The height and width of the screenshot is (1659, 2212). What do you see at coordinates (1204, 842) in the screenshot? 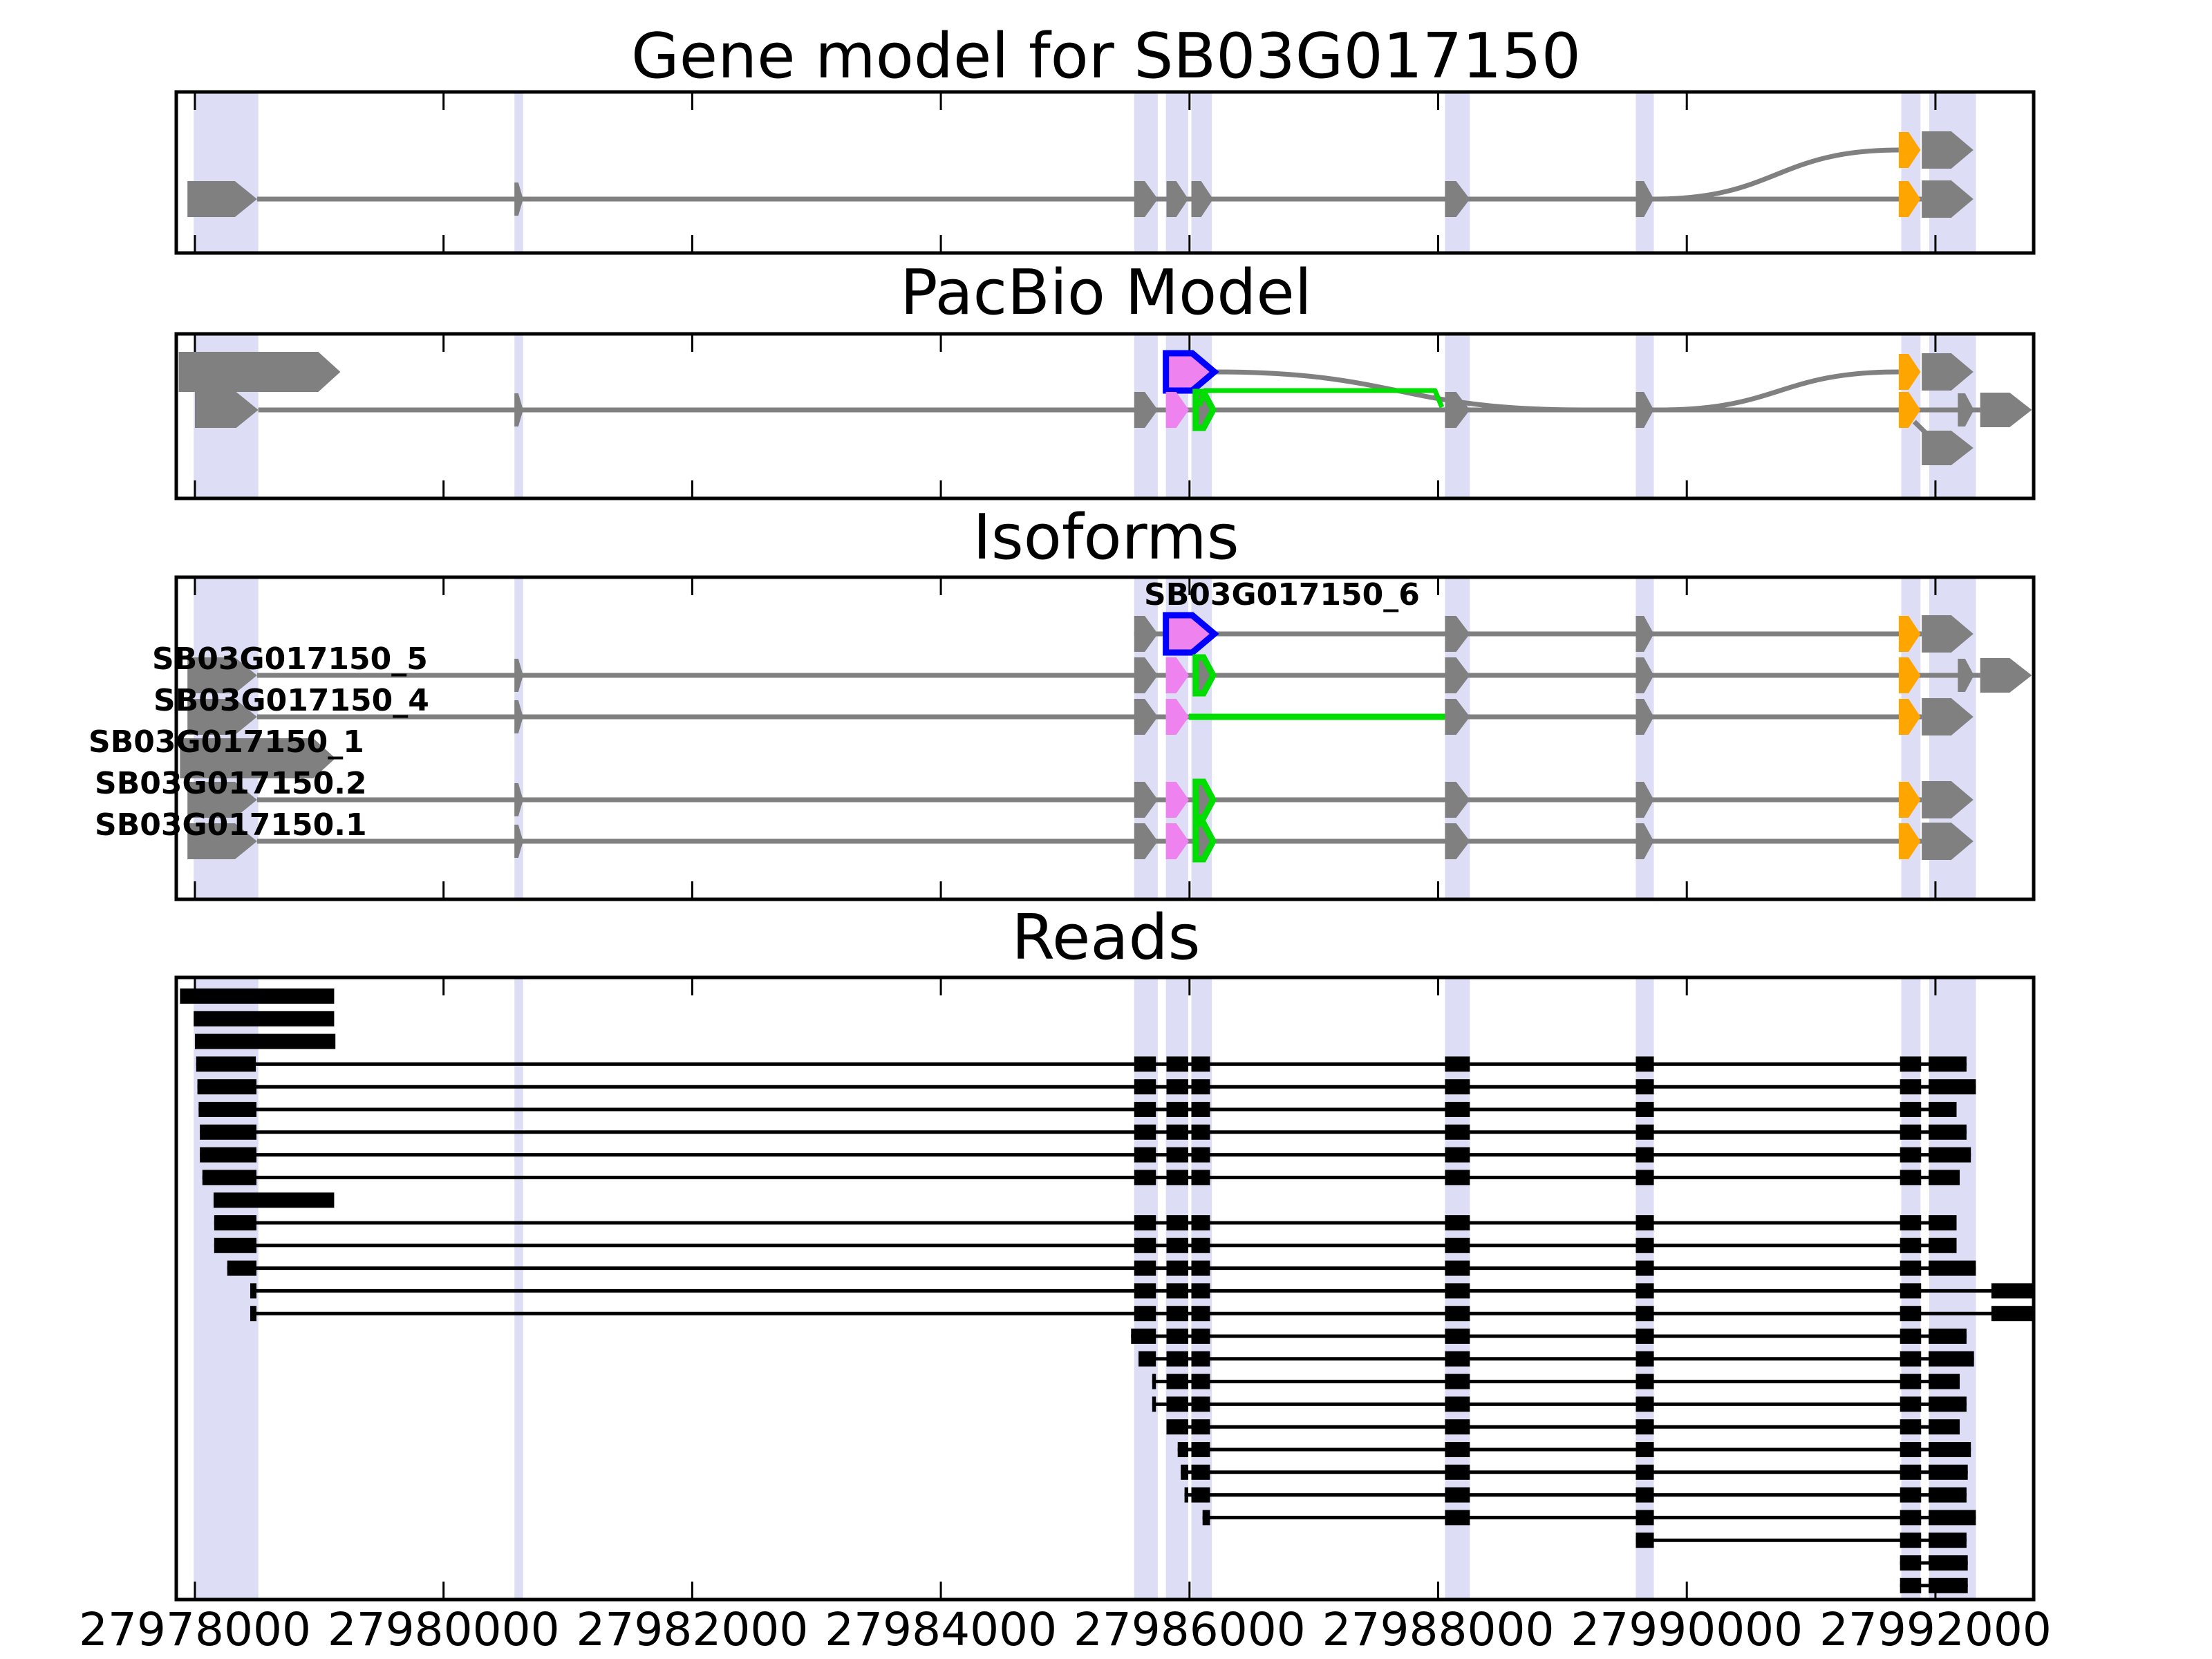
I see `green-novel-exon-arrow` at bounding box center [1204, 842].